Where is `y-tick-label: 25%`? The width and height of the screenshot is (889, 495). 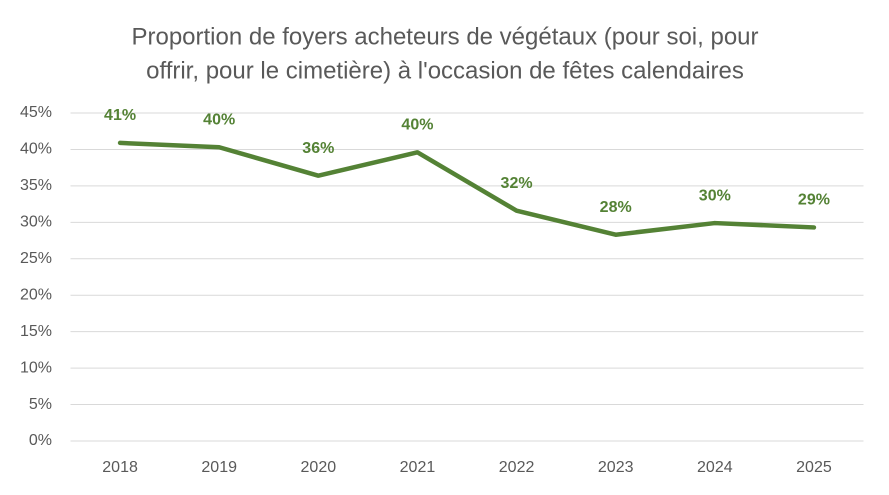
y-tick-label: 25% is located at coordinates (36, 258).